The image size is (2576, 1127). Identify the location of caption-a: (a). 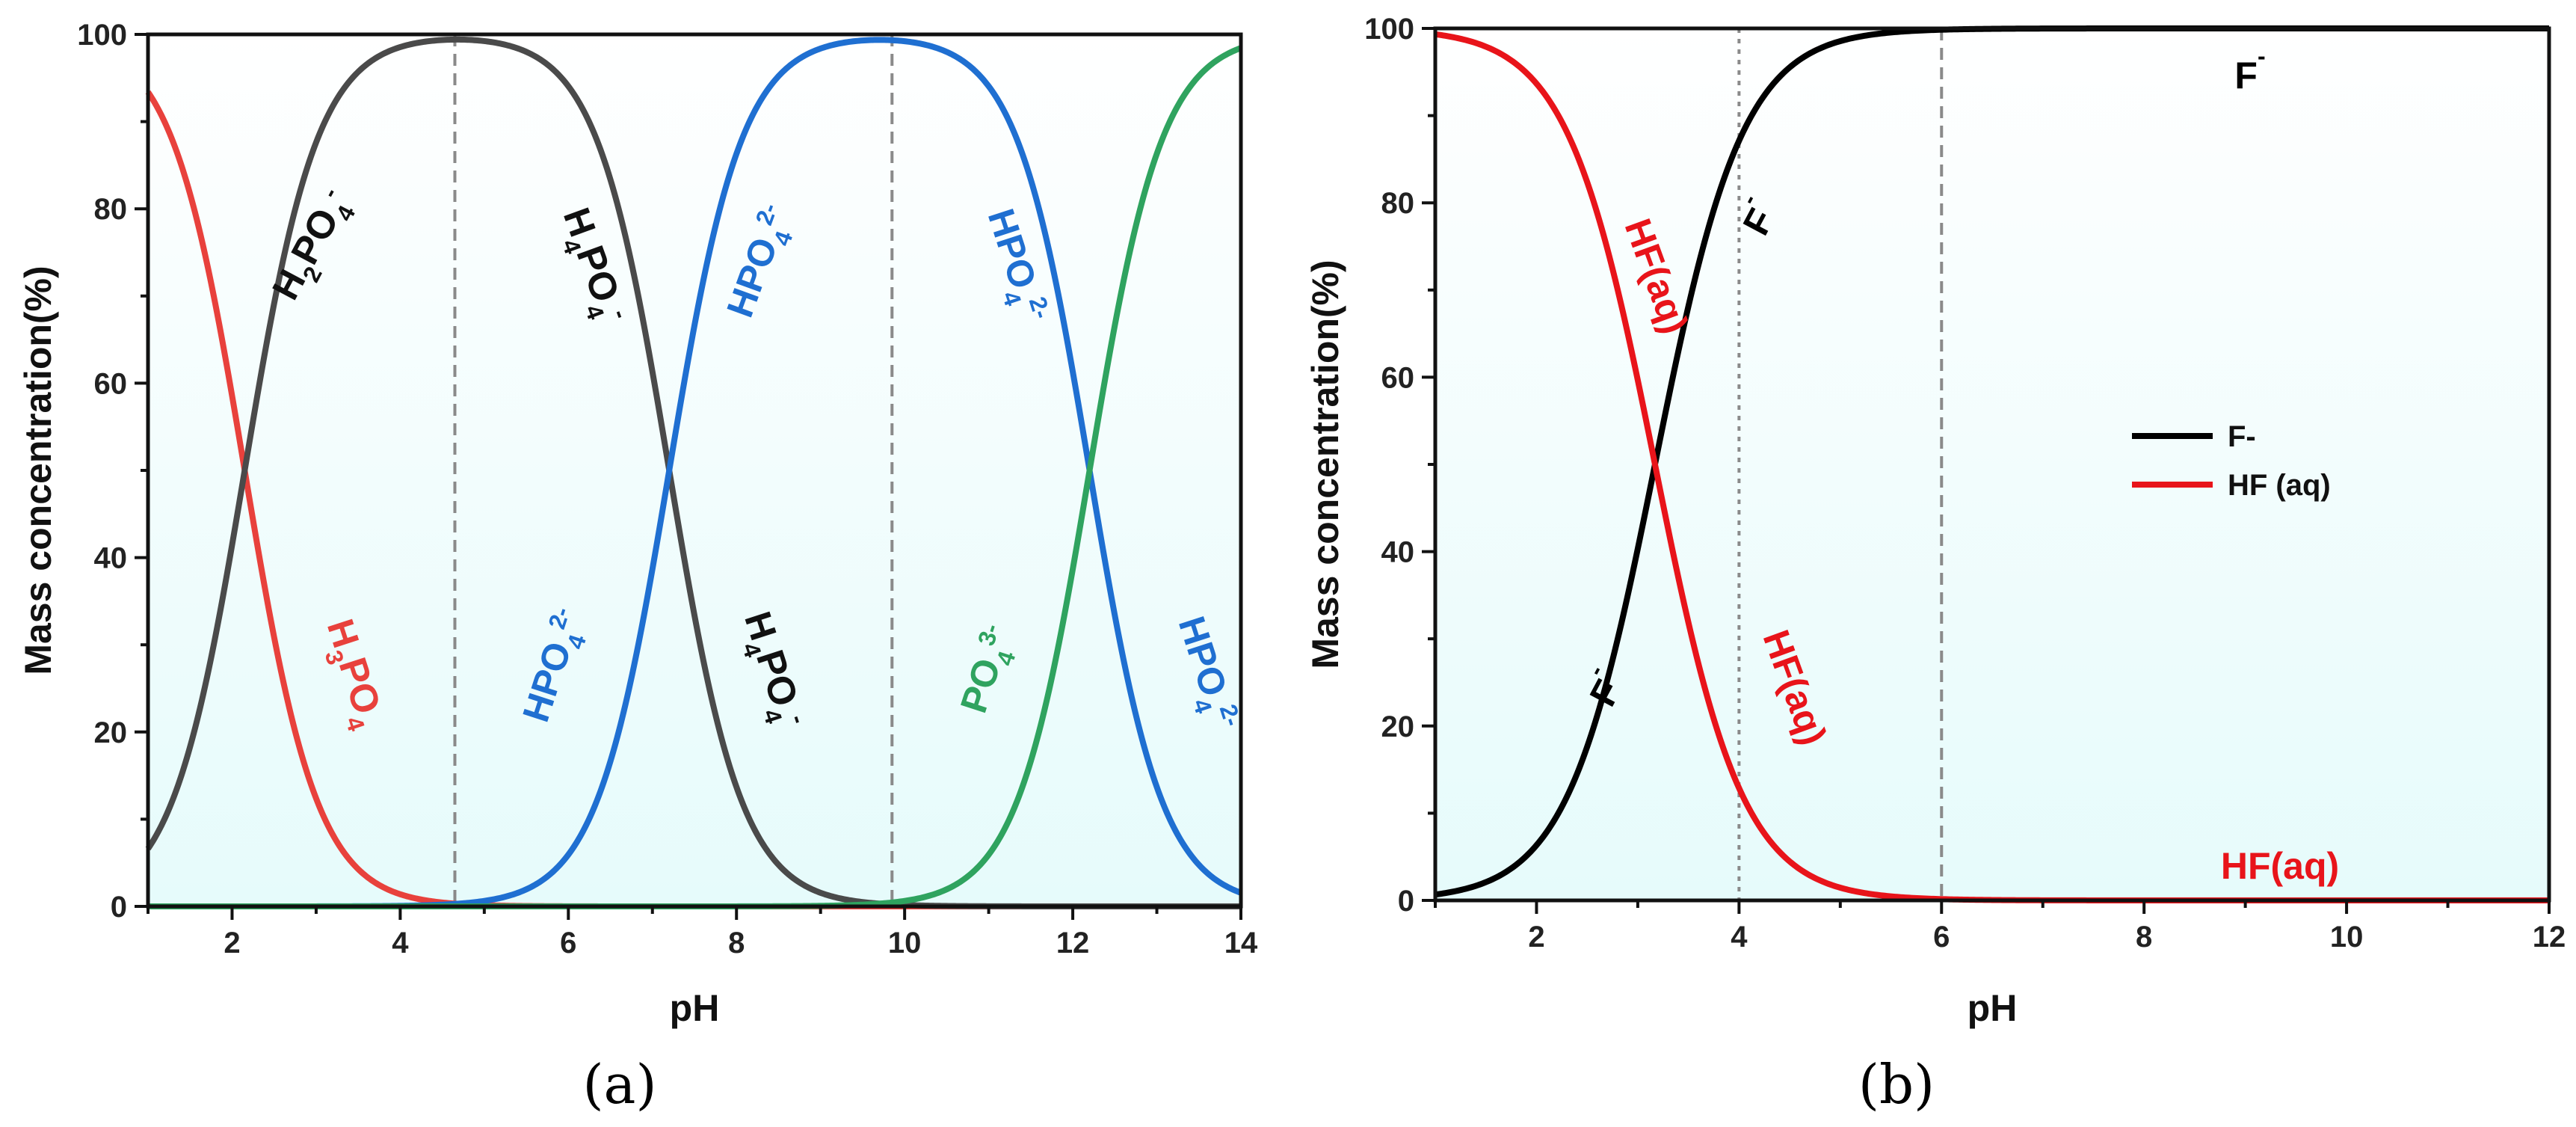
(619, 1084).